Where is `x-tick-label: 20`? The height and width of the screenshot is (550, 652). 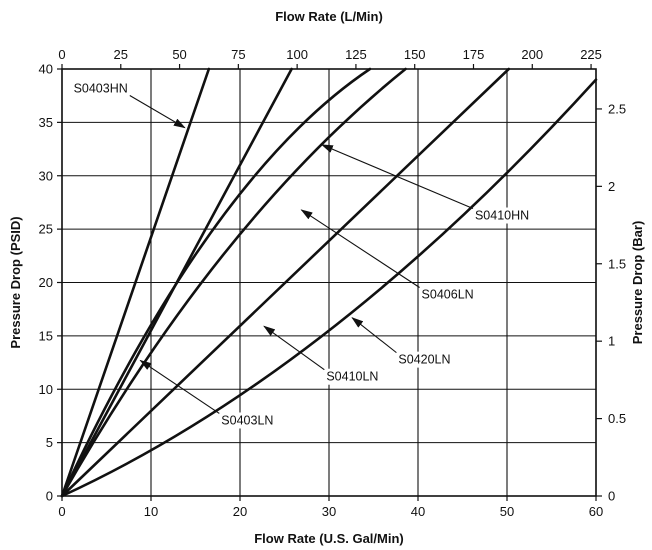 x-tick-label: 20 is located at coordinates (240, 511).